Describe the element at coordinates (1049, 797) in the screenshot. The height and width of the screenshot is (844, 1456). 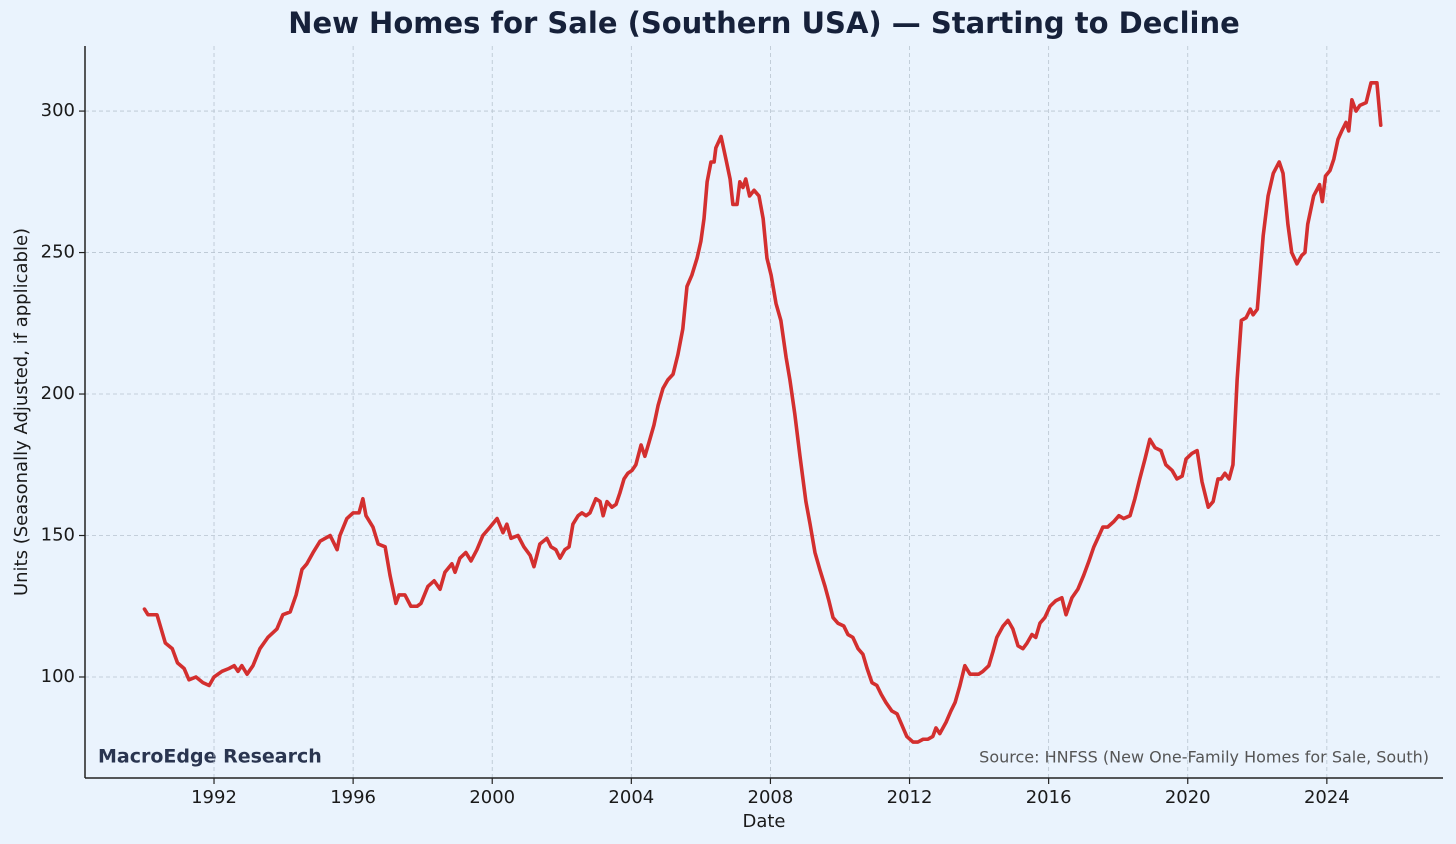
I see `x-tick-label: 2016` at that location.